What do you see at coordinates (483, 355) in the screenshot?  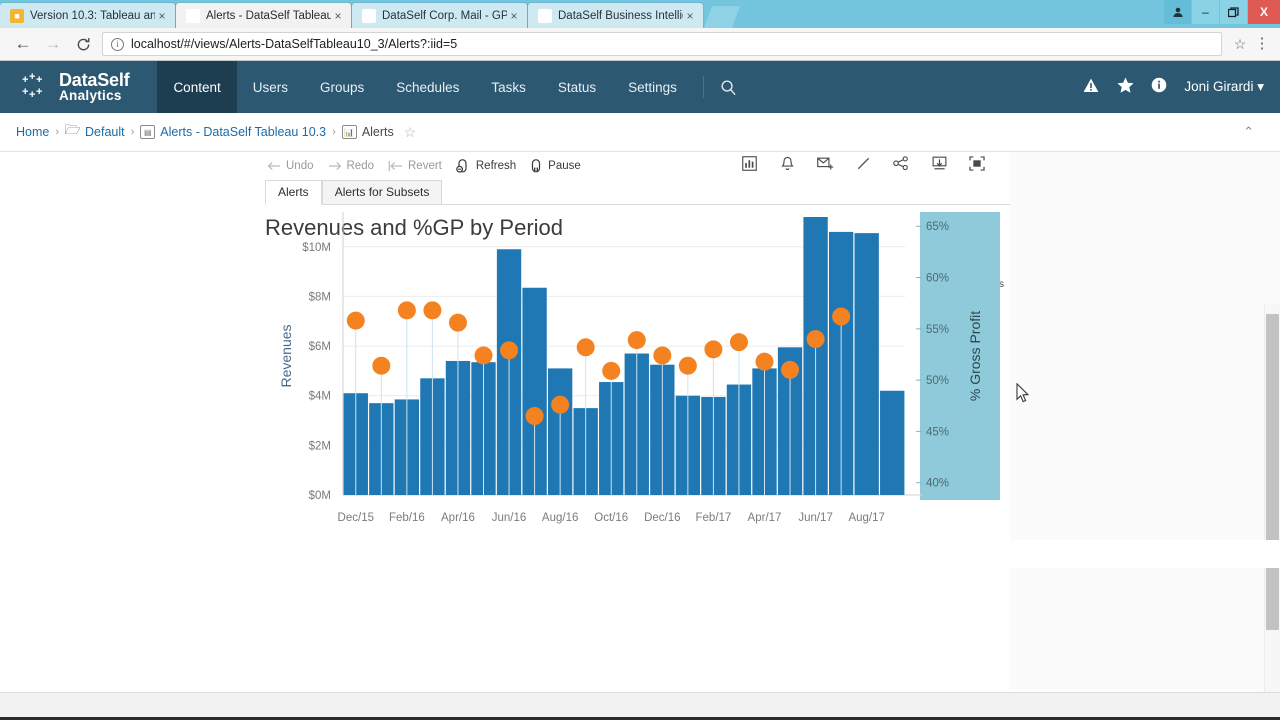 I see `gp-point-May/16` at bounding box center [483, 355].